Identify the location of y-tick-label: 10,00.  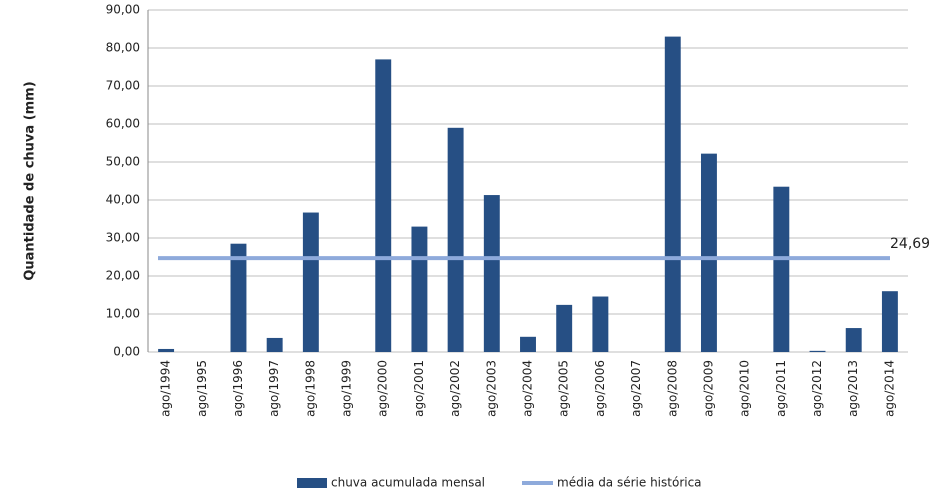
(123, 314).